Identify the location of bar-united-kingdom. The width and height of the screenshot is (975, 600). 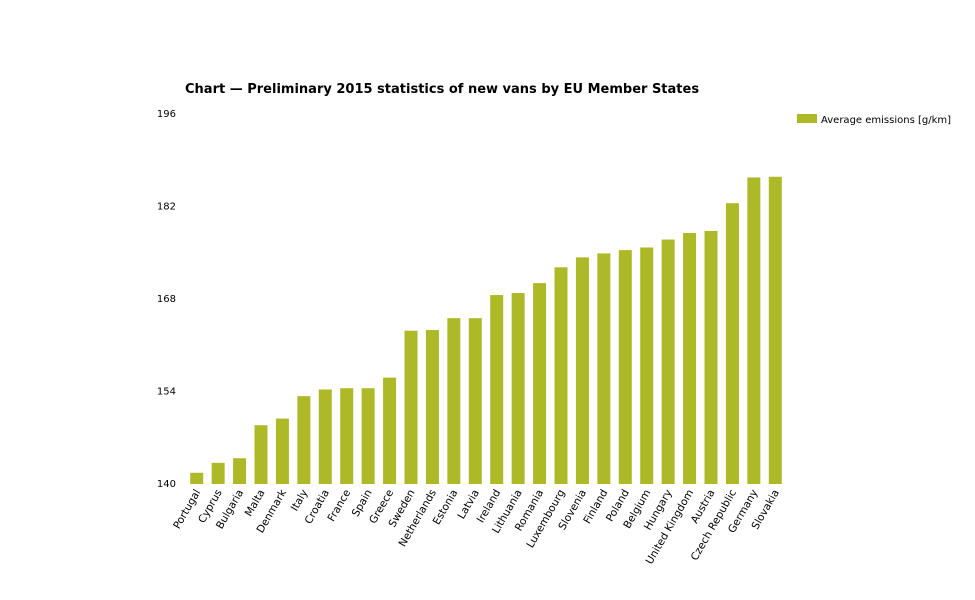
(690, 358).